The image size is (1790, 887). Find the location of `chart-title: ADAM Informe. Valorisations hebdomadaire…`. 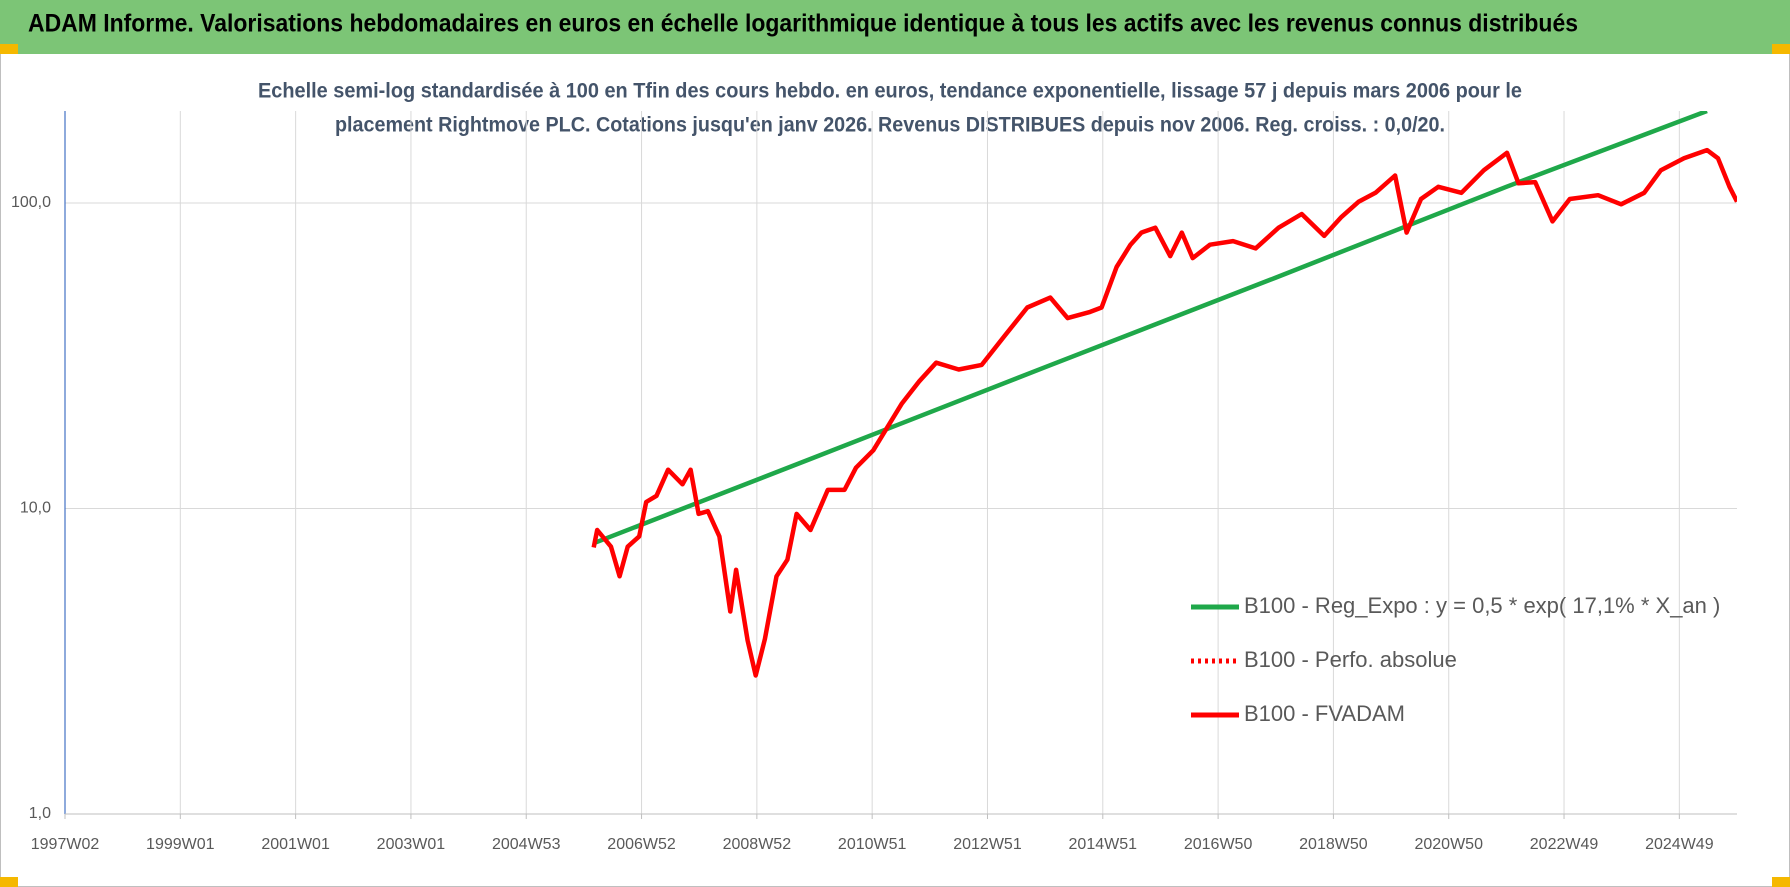

chart-title: ADAM Informe. Valorisations hebdomadaire… is located at coordinates (803, 24).